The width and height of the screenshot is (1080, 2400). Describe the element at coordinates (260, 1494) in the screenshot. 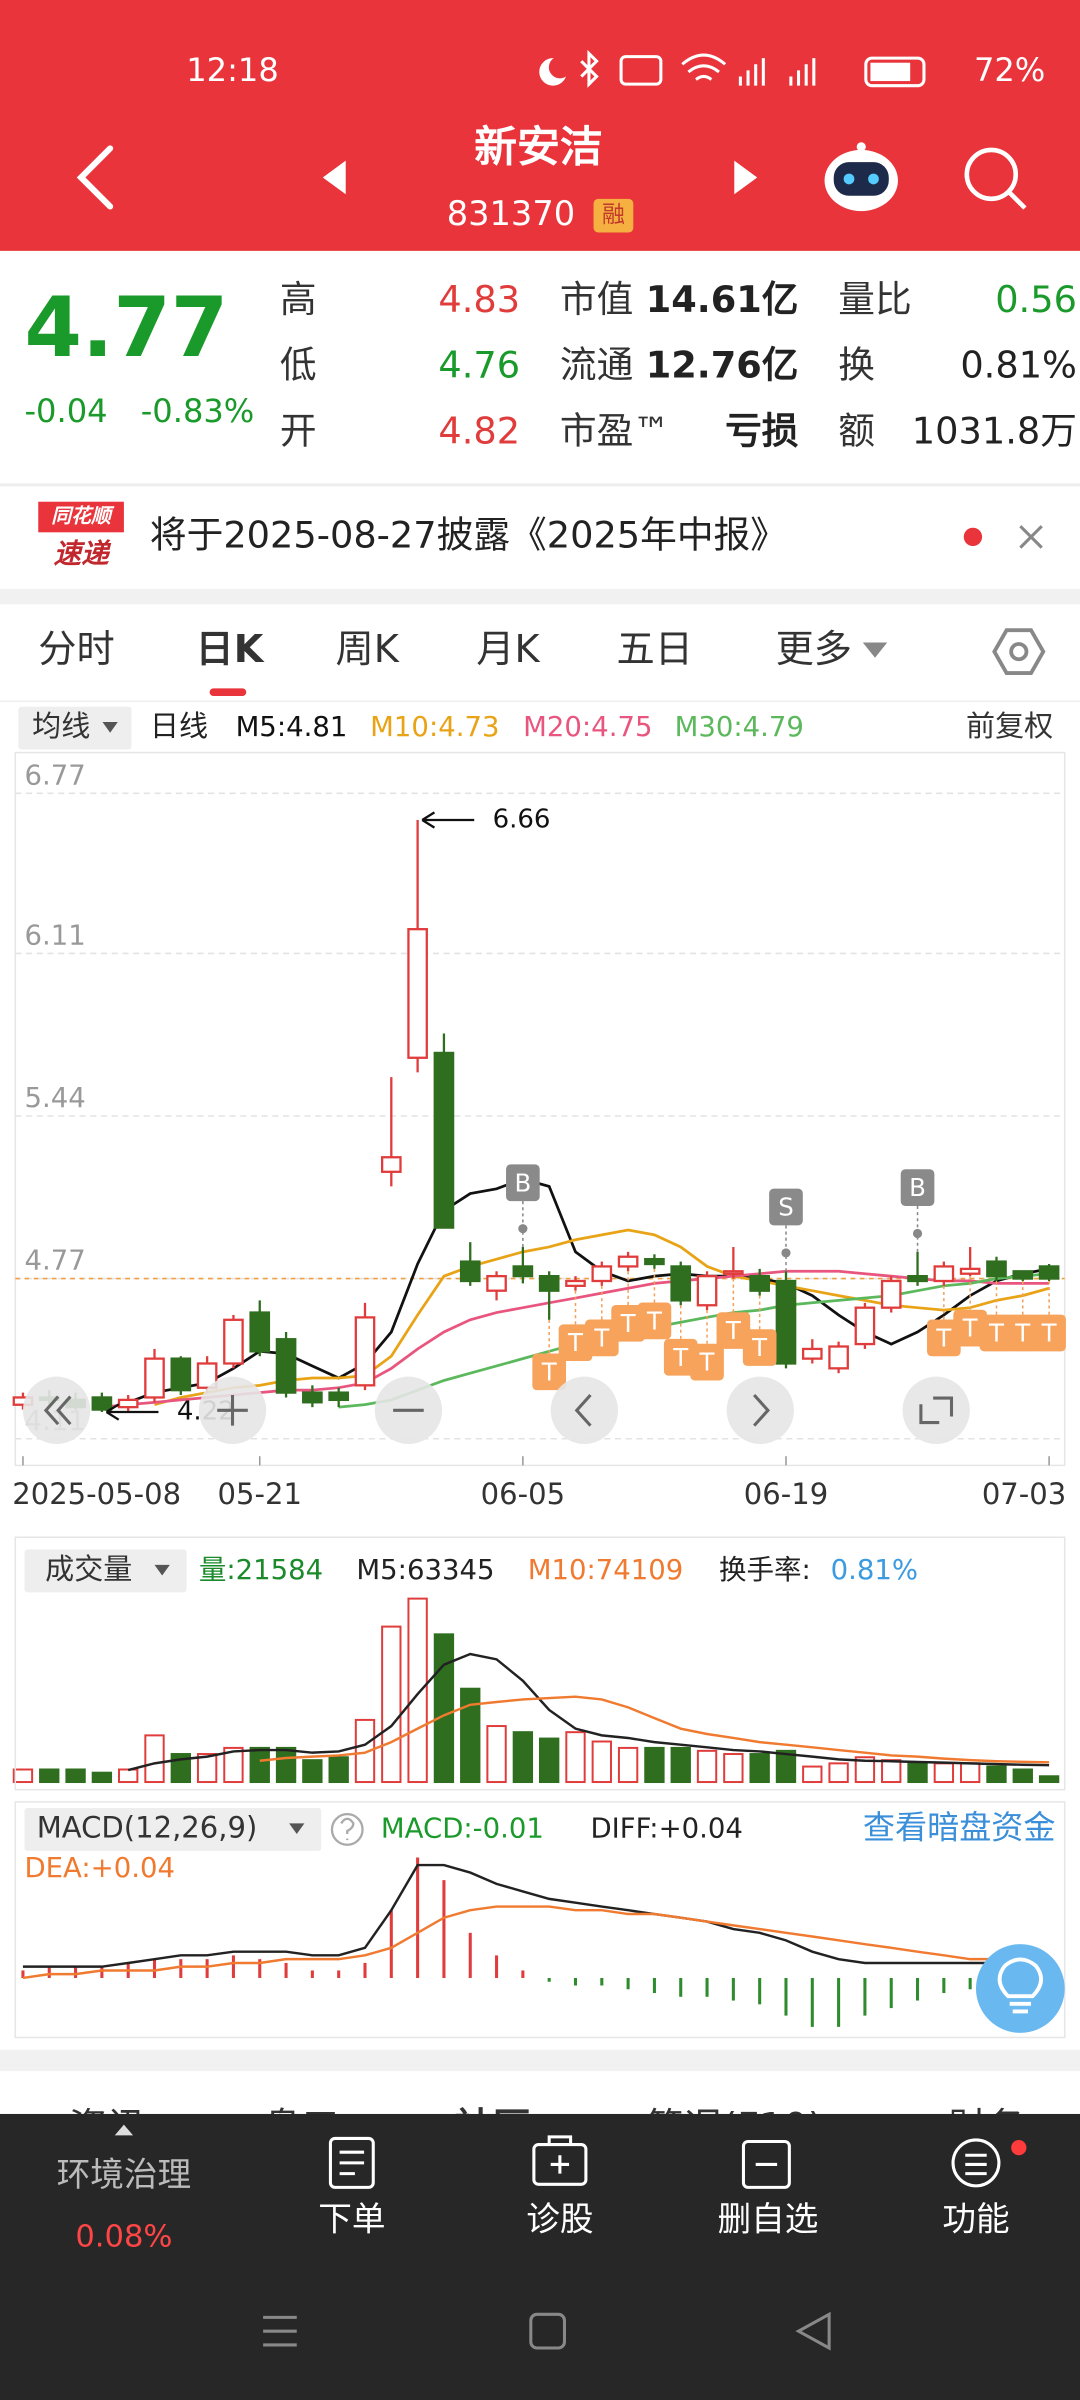

I see `x-tick-label: 05-21` at that location.